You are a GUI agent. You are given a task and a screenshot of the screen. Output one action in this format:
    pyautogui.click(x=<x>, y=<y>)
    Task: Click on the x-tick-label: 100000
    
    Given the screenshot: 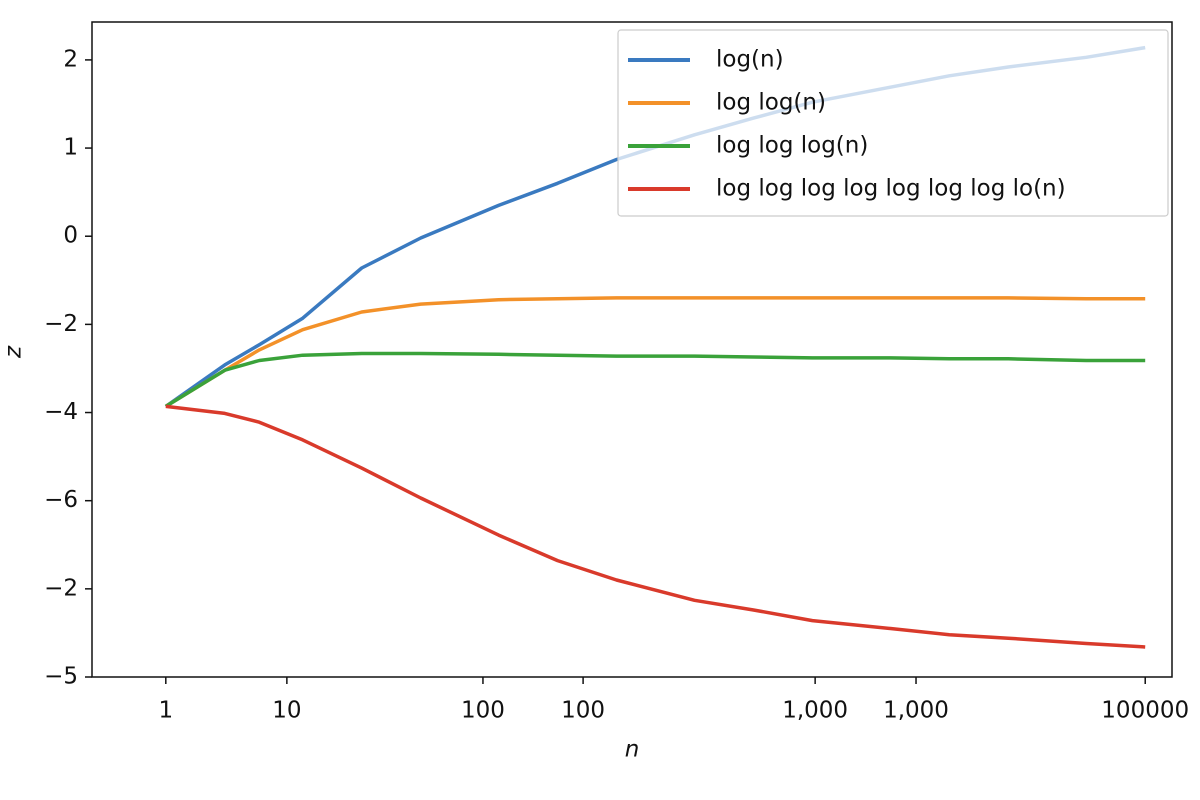 What is the action you would take?
    pyautogui.click(x=1145, y=711)
    